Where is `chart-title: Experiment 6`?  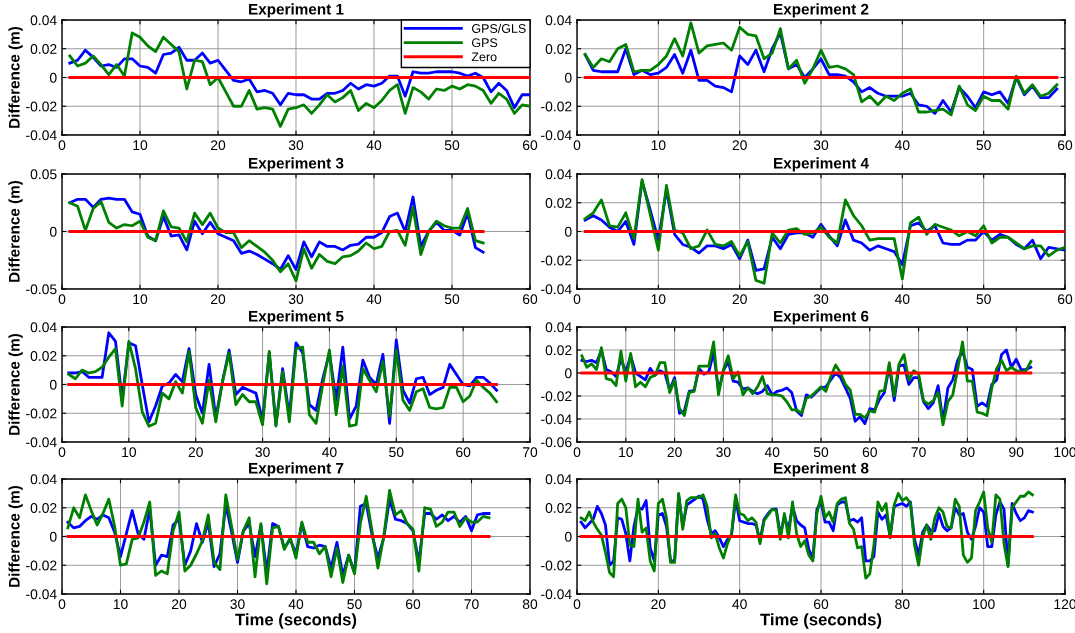
chart-title: Experiment 6 is located at coordinates (821, 317).